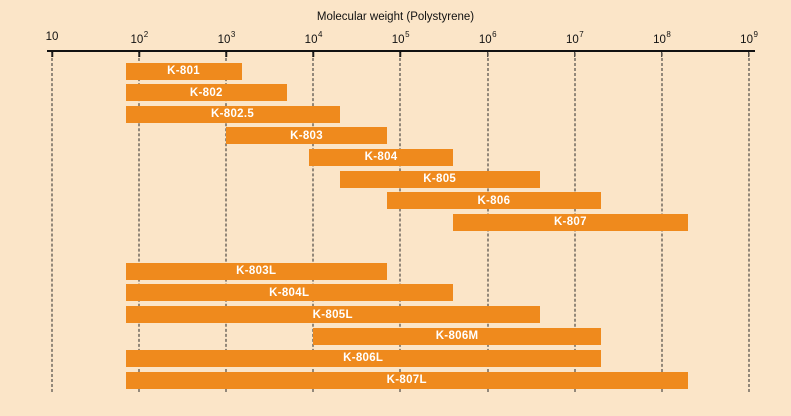  I want to click on mw-range-bar-k-803: K-803, so click(306, 136).